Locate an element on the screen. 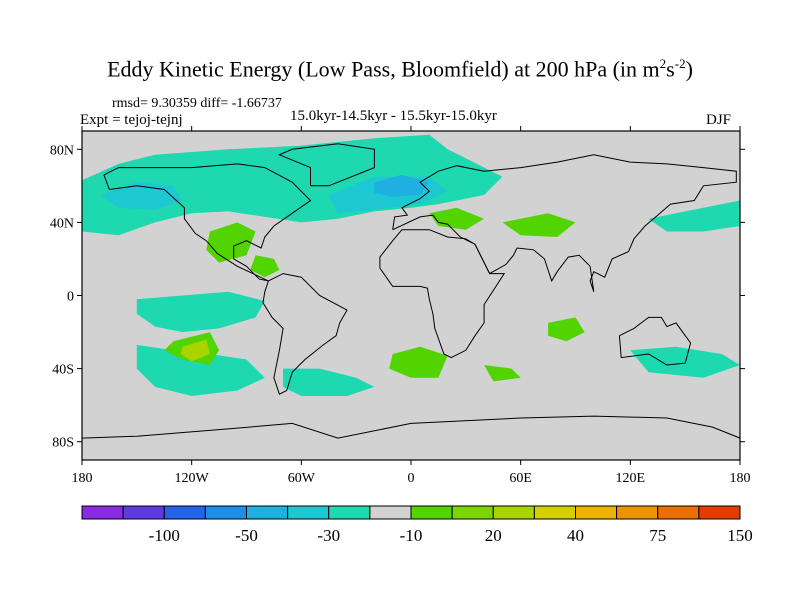 This screenshot has height=600, width=800. x-tick-label: 0 is located at coordinates (411, 478).